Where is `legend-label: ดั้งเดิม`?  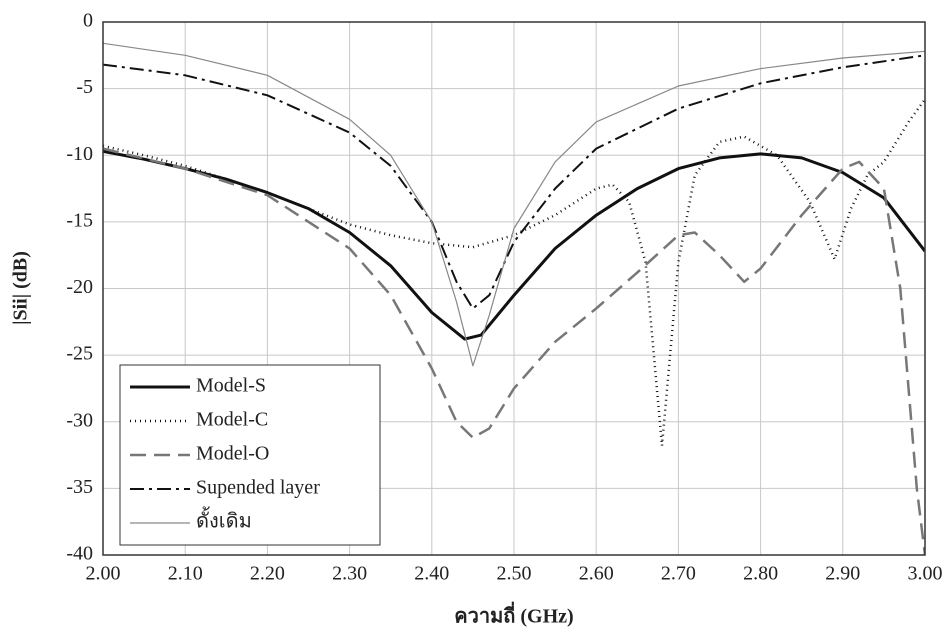 legend-label: ดั้งเดิม is located at coordinates (224, 520).